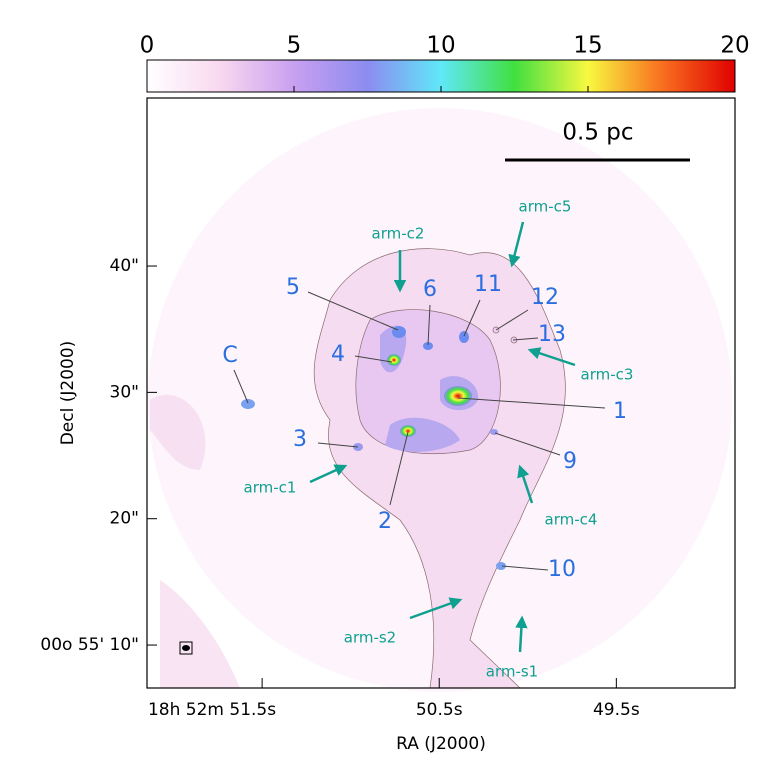 The image size is (763, 767). What do you see at coordinates (212, 710) in the screenshot?
I see `x-tick-label: 18h 52m 51.5s` at bounding box center [212, 710].